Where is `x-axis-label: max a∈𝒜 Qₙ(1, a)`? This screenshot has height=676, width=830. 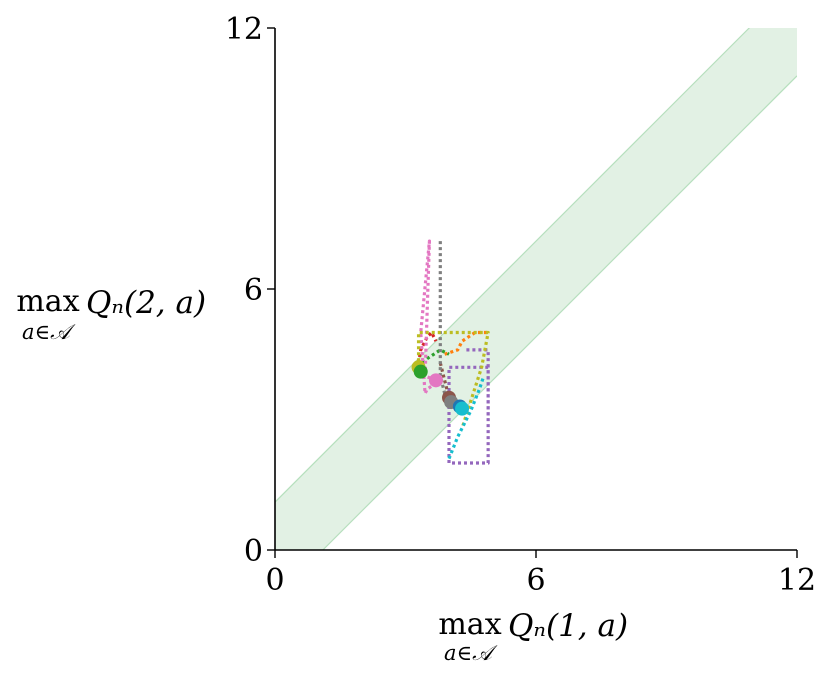 x-axis-label: max a∈𝒜 Qₙ(1, a) is located at coordinates (533, 636).